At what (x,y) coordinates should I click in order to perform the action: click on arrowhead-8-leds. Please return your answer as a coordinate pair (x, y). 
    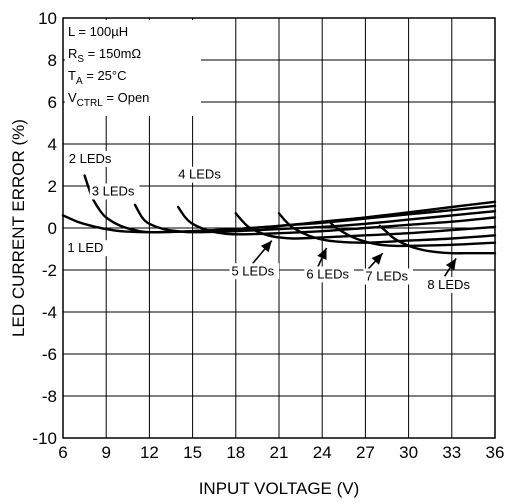
    Looking at the image, I should click on (451, 264).